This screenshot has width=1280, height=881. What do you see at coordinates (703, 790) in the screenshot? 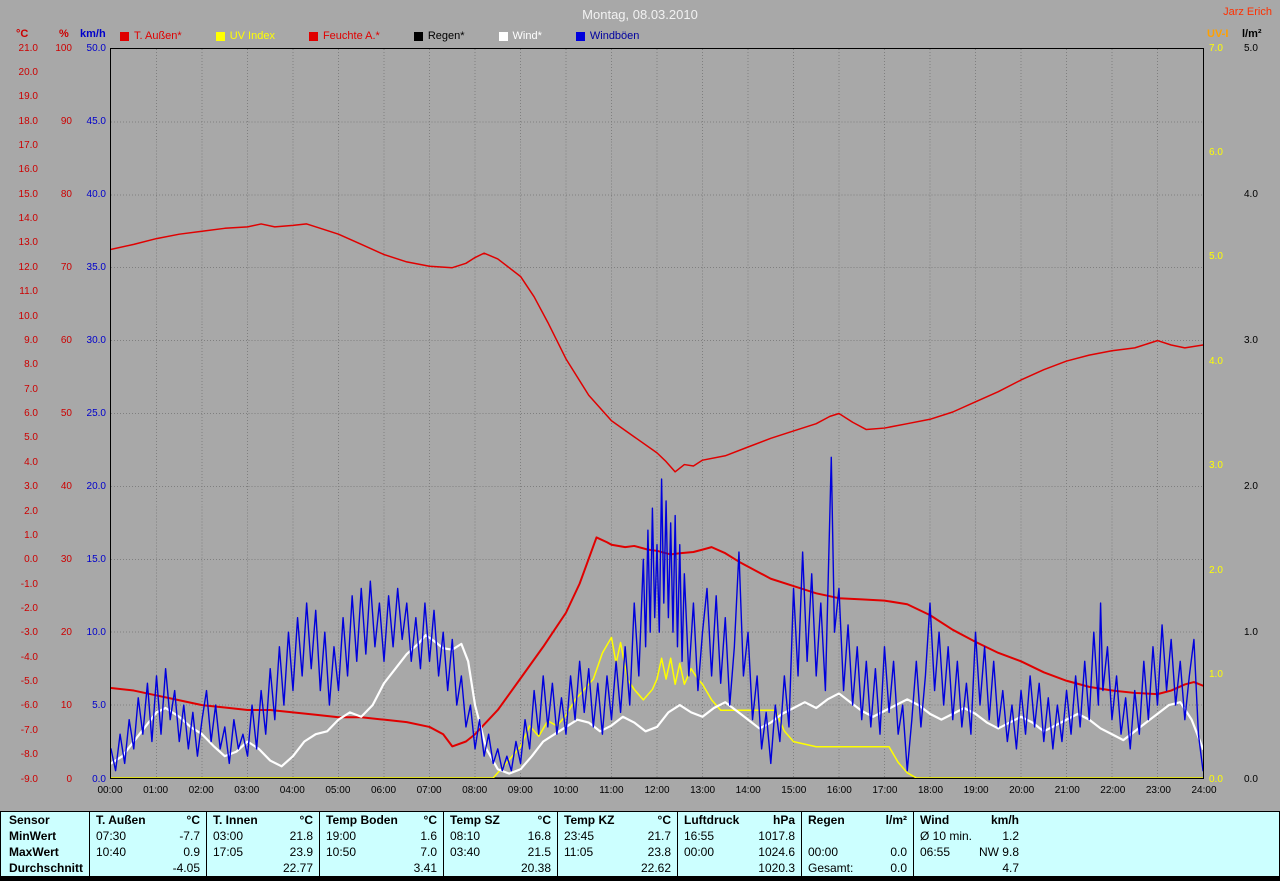
I see `time-tick: 13:00` at bounding box center [703, 790].